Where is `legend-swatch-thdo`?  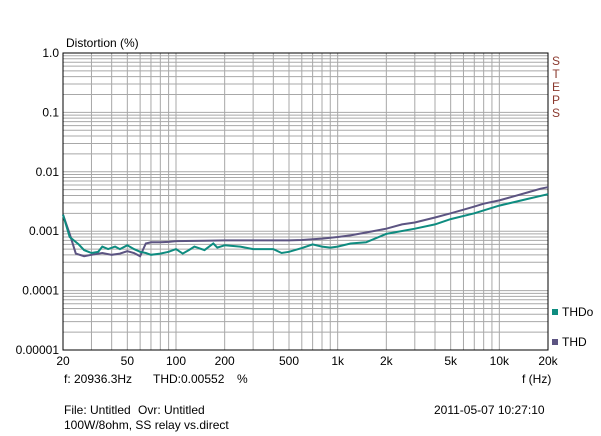
legend-swatch-thdo is located at coordinates (555, 312).